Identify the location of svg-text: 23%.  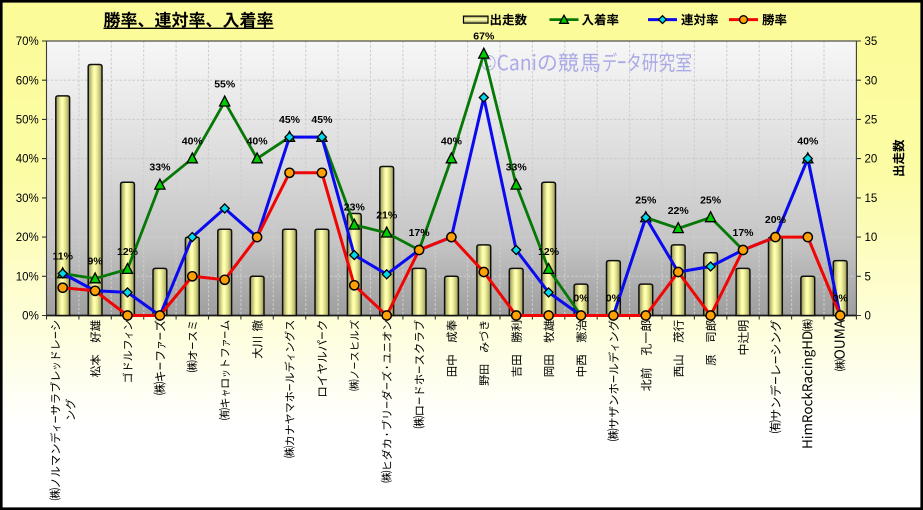
(355, 208).